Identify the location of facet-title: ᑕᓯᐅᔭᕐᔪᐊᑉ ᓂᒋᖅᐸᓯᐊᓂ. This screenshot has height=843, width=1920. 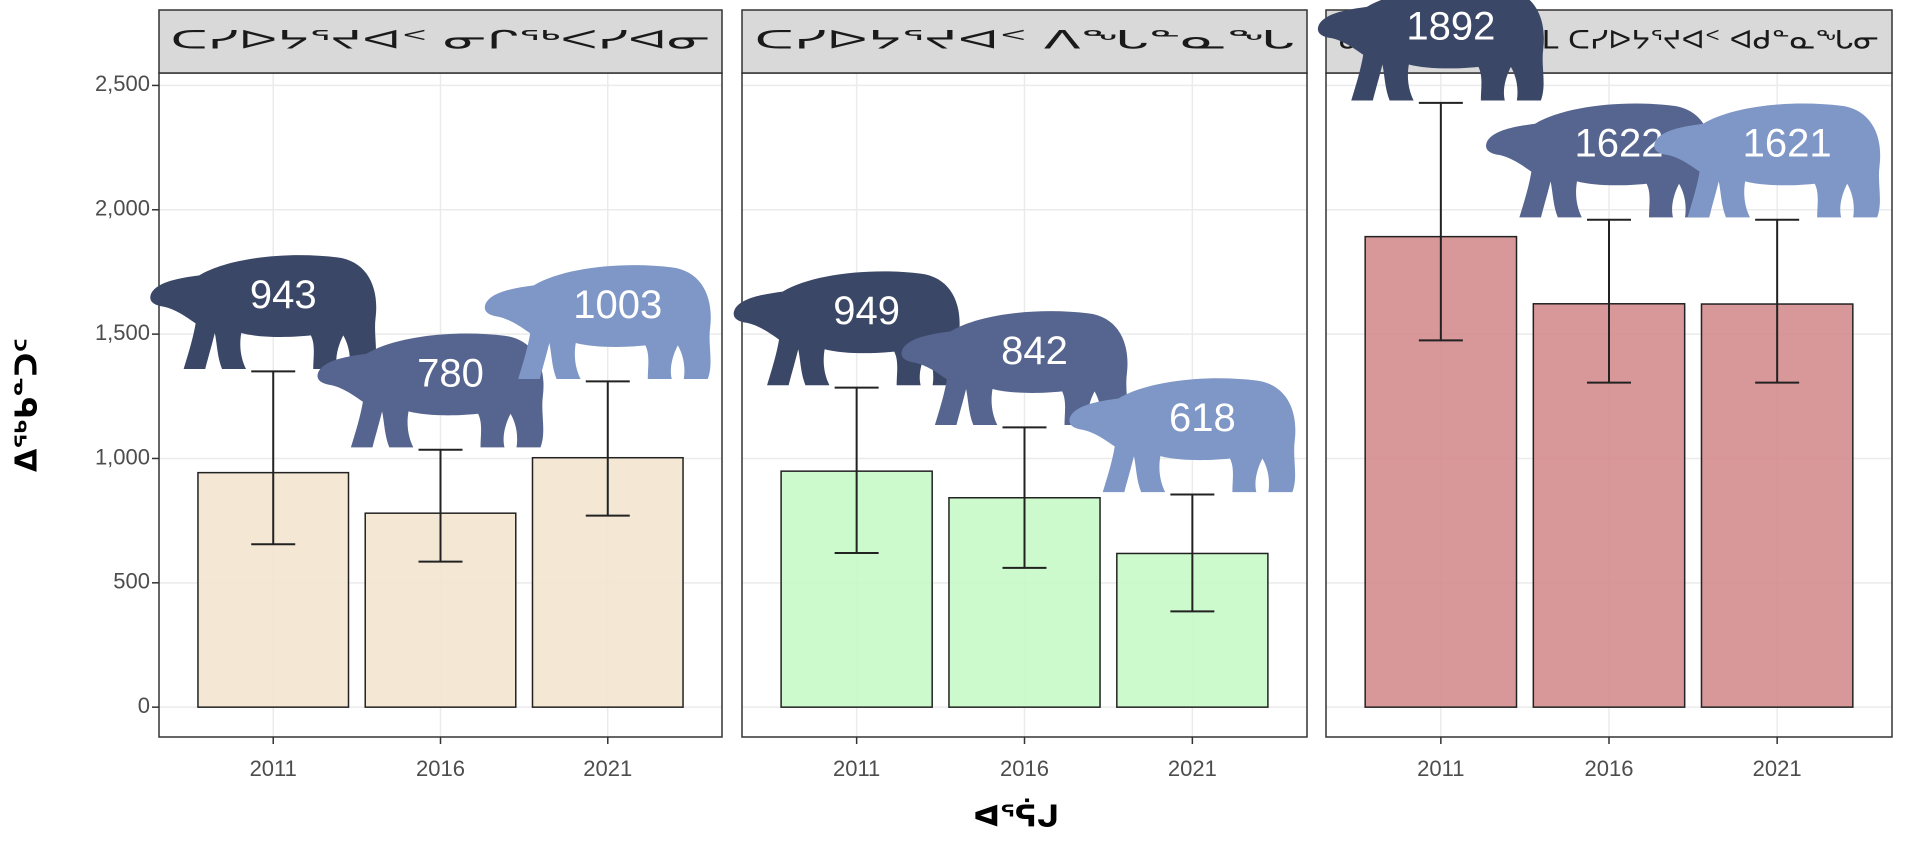
(441, 40).